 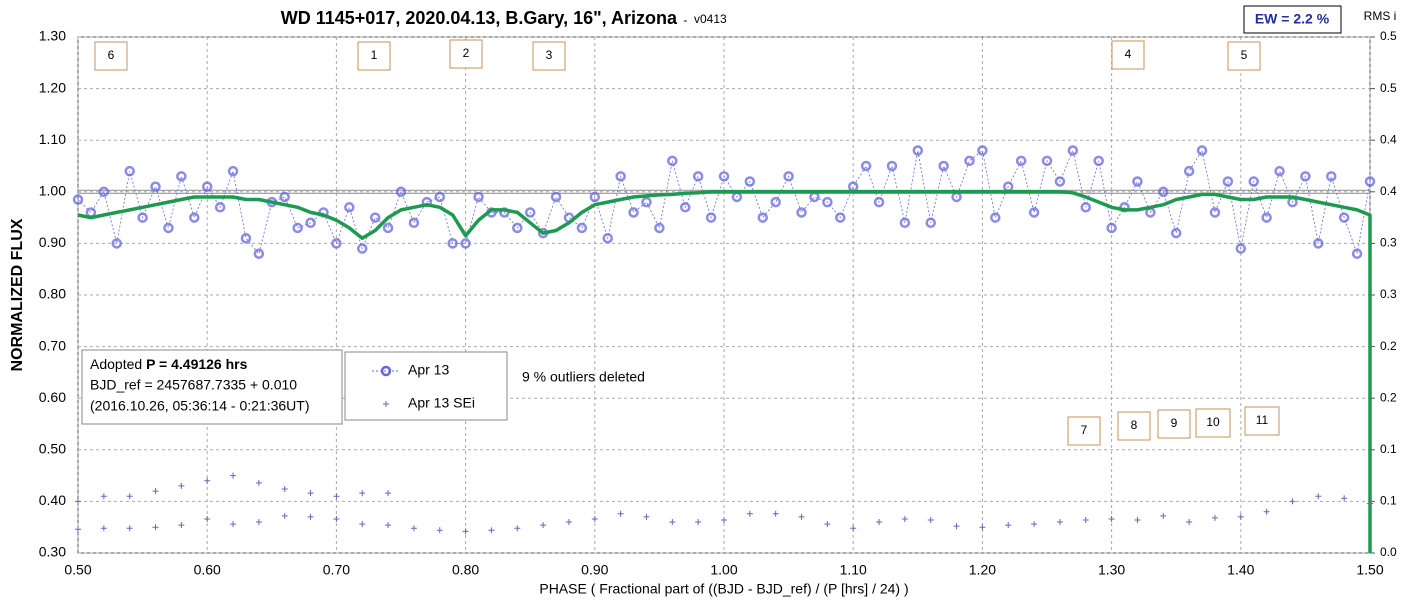 What do you see at coordinates (1244, 55) in the screenshot?
I see `annotation-label: 5` at bounding box center [1244, 55].